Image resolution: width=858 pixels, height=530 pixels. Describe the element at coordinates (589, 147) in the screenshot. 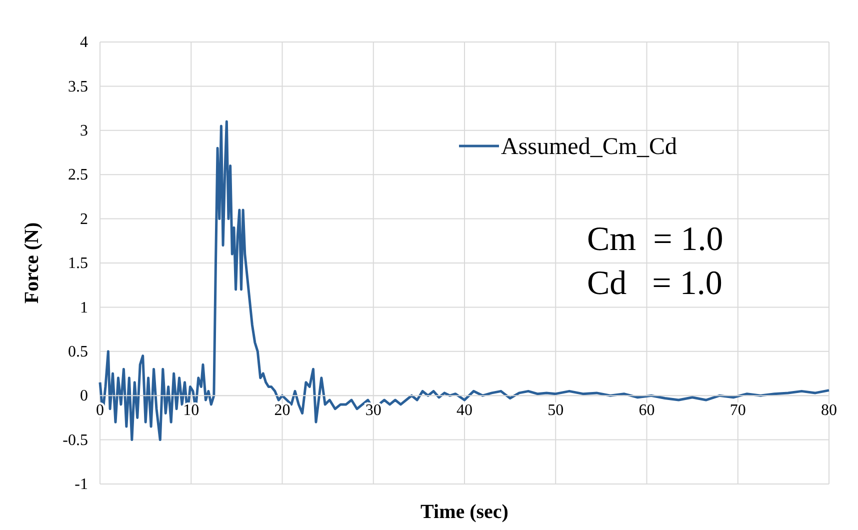

I see `legend-label: Assumed_Cm_Cd` at that location.